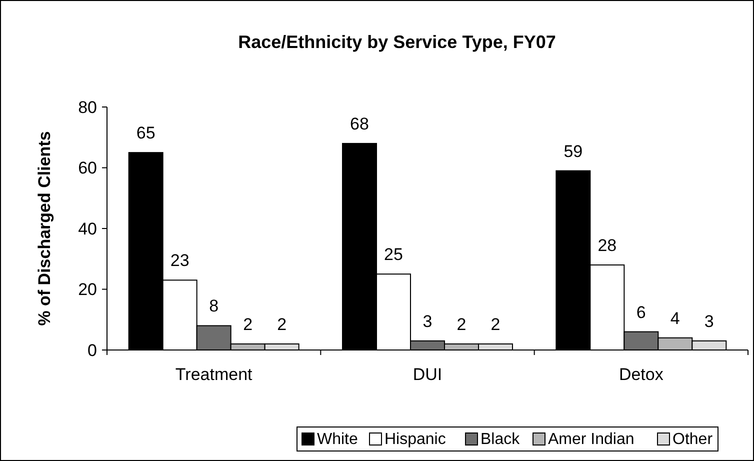 The width and height of the screenshot is (754, 461). I want to click on data-label: 8, so click(214, 306).